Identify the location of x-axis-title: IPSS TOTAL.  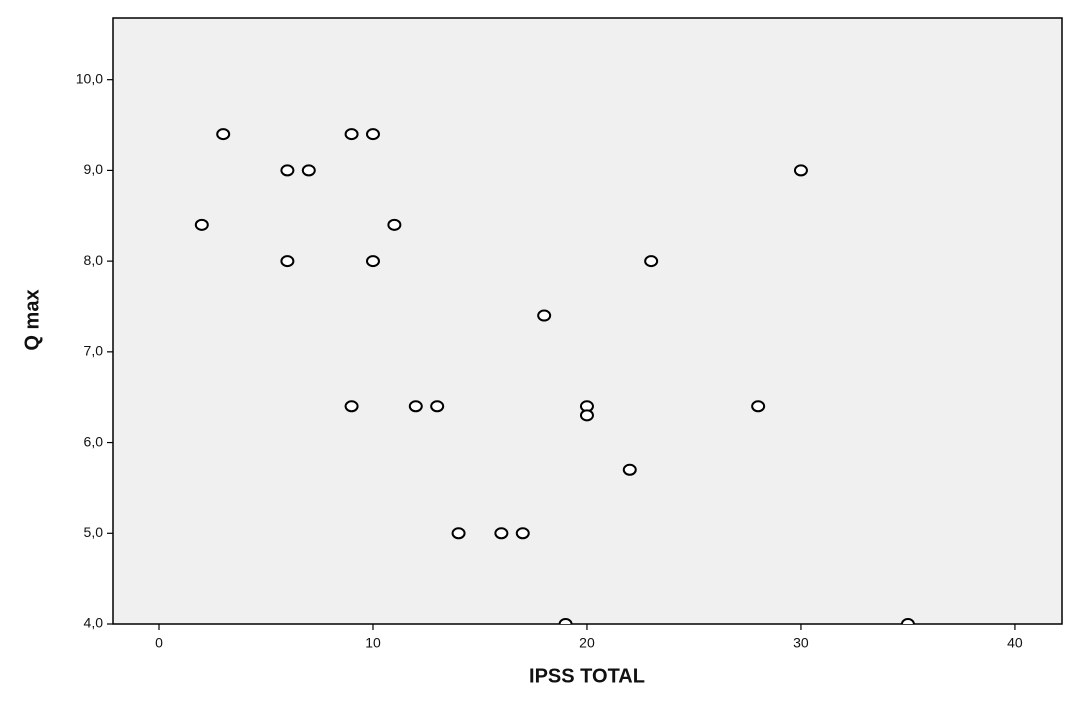
(587, 676).